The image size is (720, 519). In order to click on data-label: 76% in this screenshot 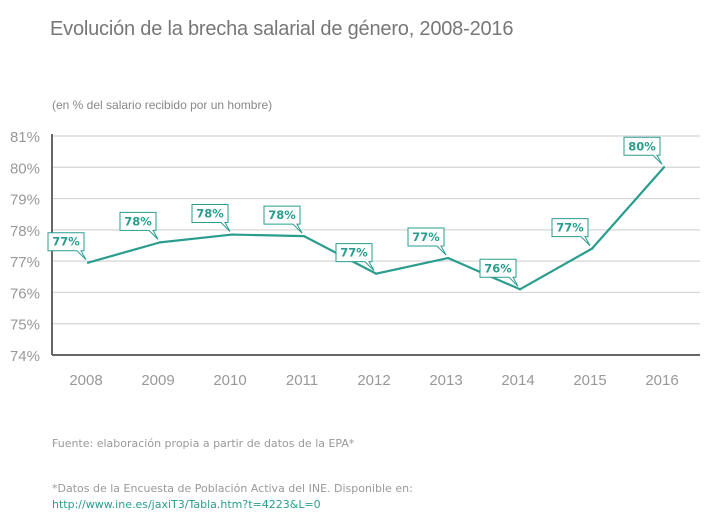, I will do `click(498, 268)`.